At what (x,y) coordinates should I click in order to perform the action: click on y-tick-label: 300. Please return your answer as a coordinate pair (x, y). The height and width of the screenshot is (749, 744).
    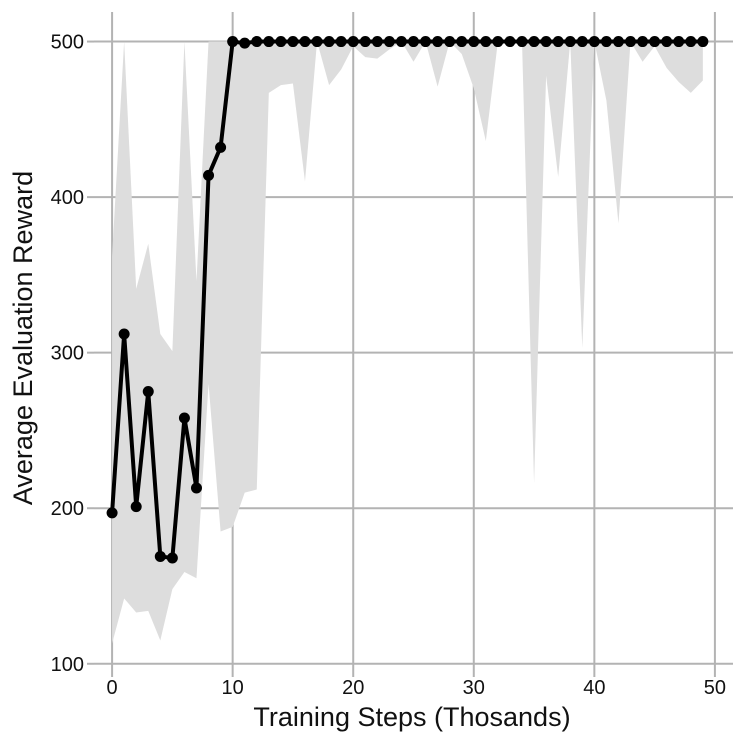
    Looking at the image, I should click on (67, 354).